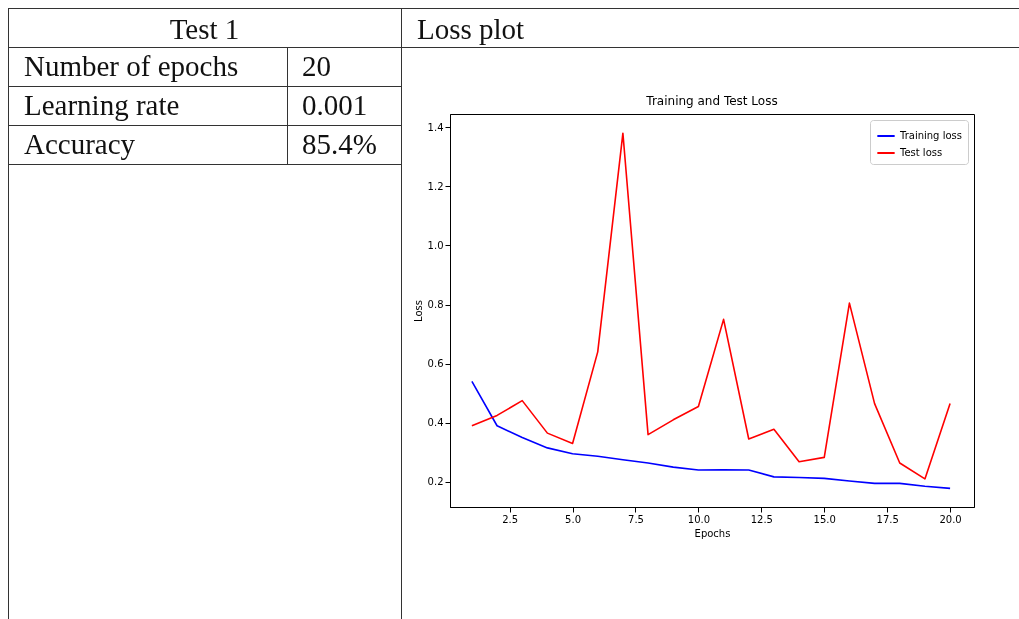 This screenshot has height=619, width=1019. Describe the element at coordinates (824, 519) in the screenshot. I see `x-tick-label: 15.0` at that location.